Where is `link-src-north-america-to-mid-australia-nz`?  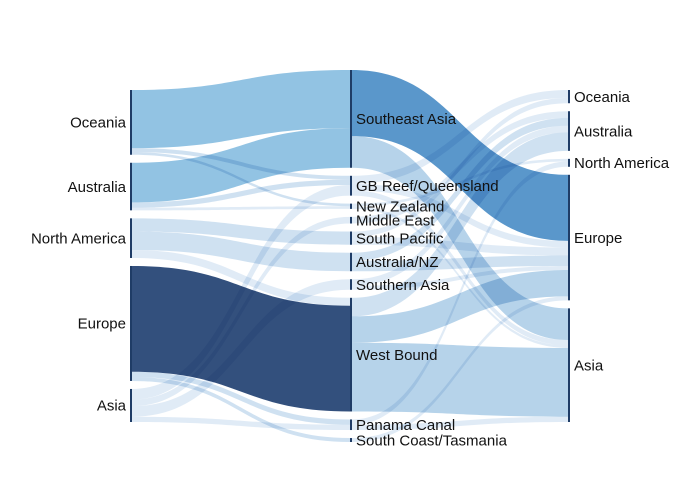 link-src-north-america-to-mid-australia-nz is located at coordinates (241, 251).